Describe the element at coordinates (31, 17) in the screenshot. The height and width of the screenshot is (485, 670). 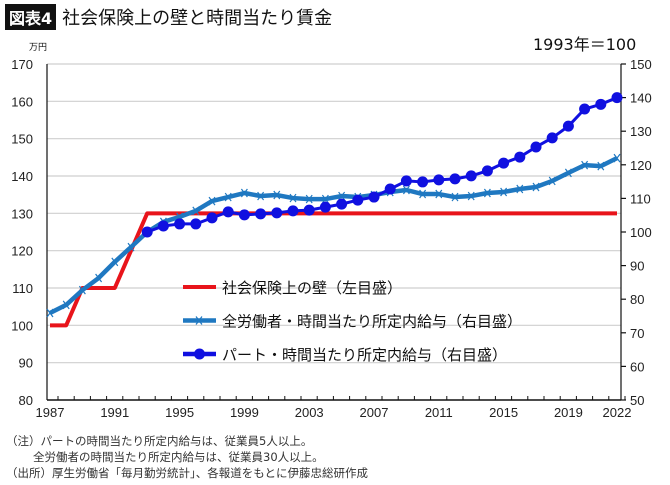
I see `figure-label: 図表4` at that location.